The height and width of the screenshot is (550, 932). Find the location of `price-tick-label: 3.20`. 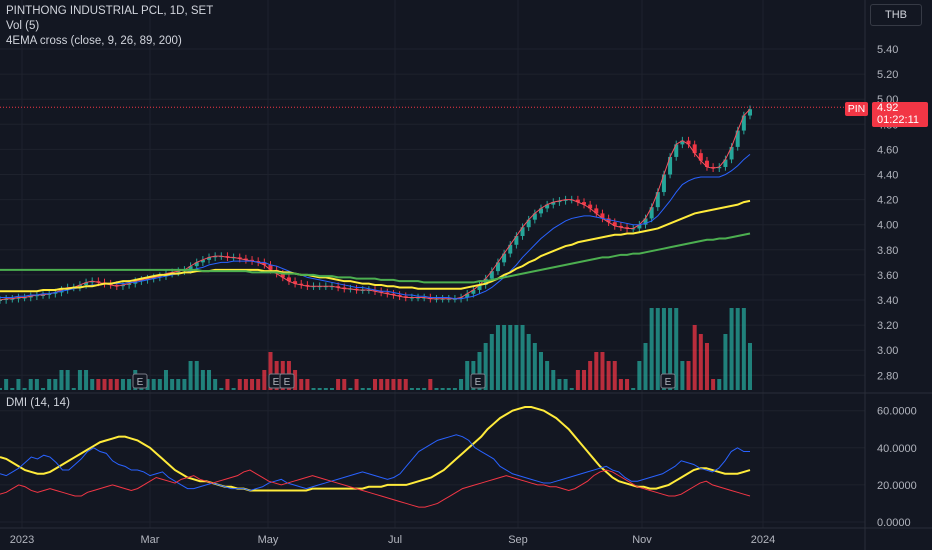

price-tick-label: 3.20 is located at coordinates (887, 326).